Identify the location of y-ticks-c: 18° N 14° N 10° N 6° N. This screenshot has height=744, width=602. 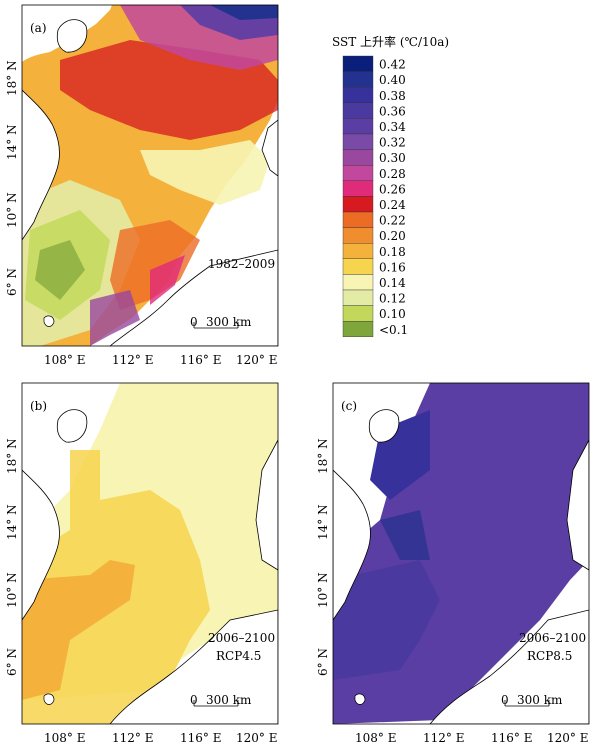
(323, 557).